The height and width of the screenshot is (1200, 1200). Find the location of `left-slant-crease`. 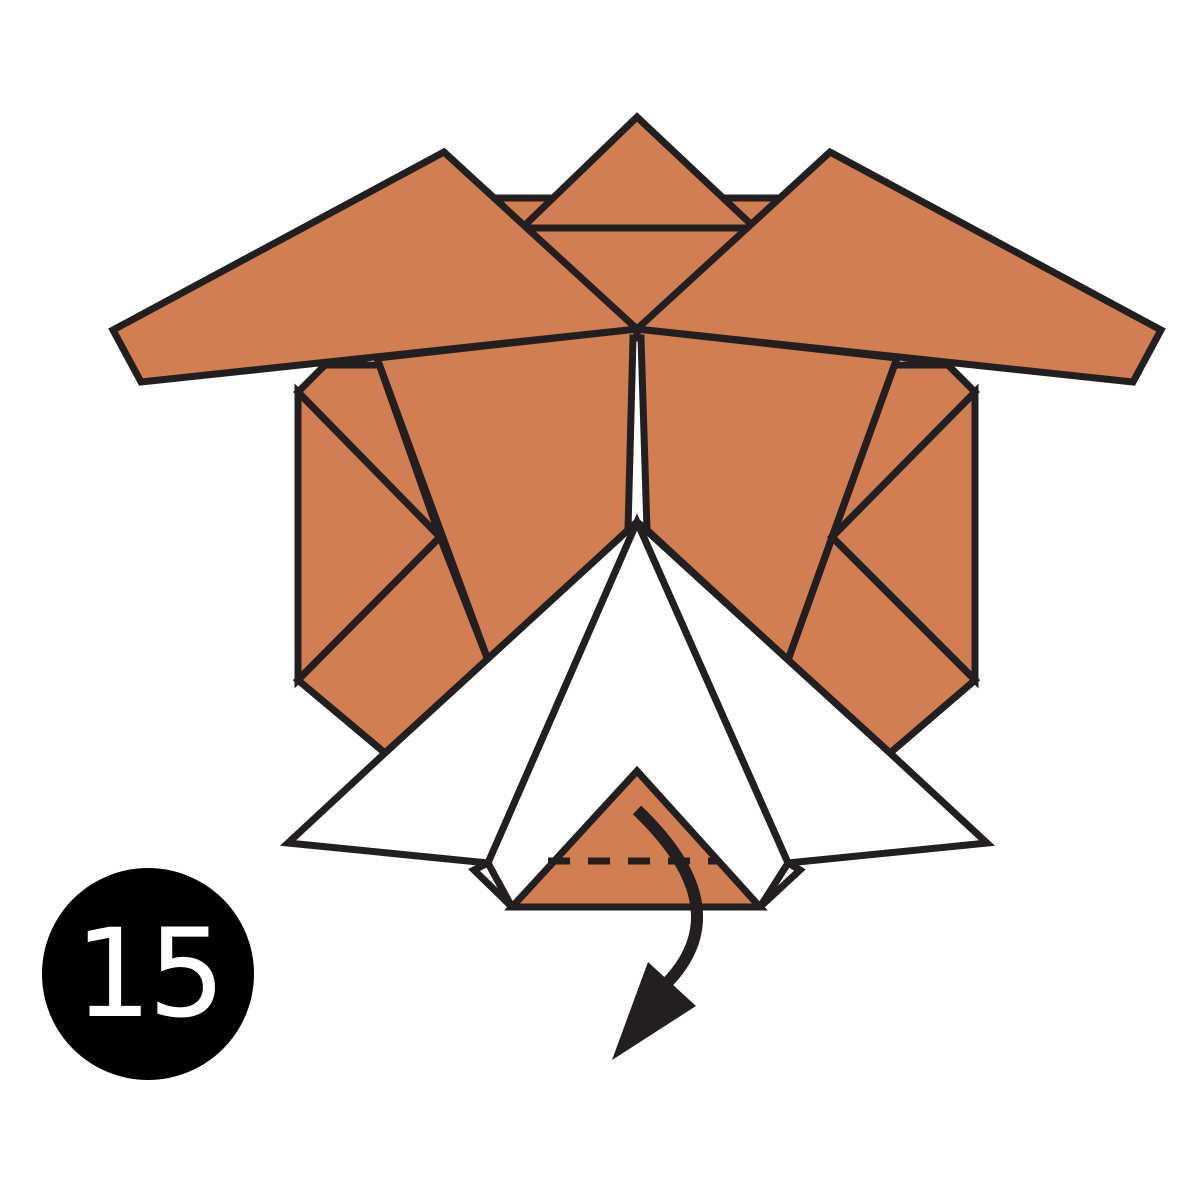

left-slant-crease is located at coordinates (432, 509).